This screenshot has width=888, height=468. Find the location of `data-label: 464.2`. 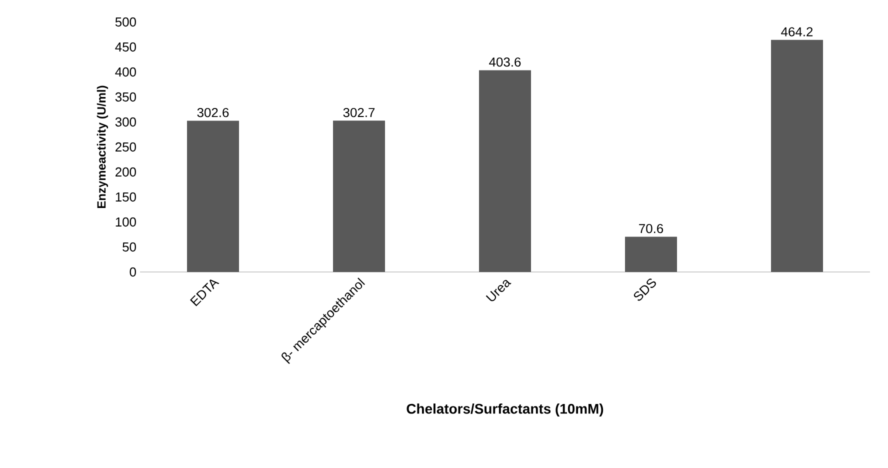

data-label: 464.2 is located at coordinates (797, 31).